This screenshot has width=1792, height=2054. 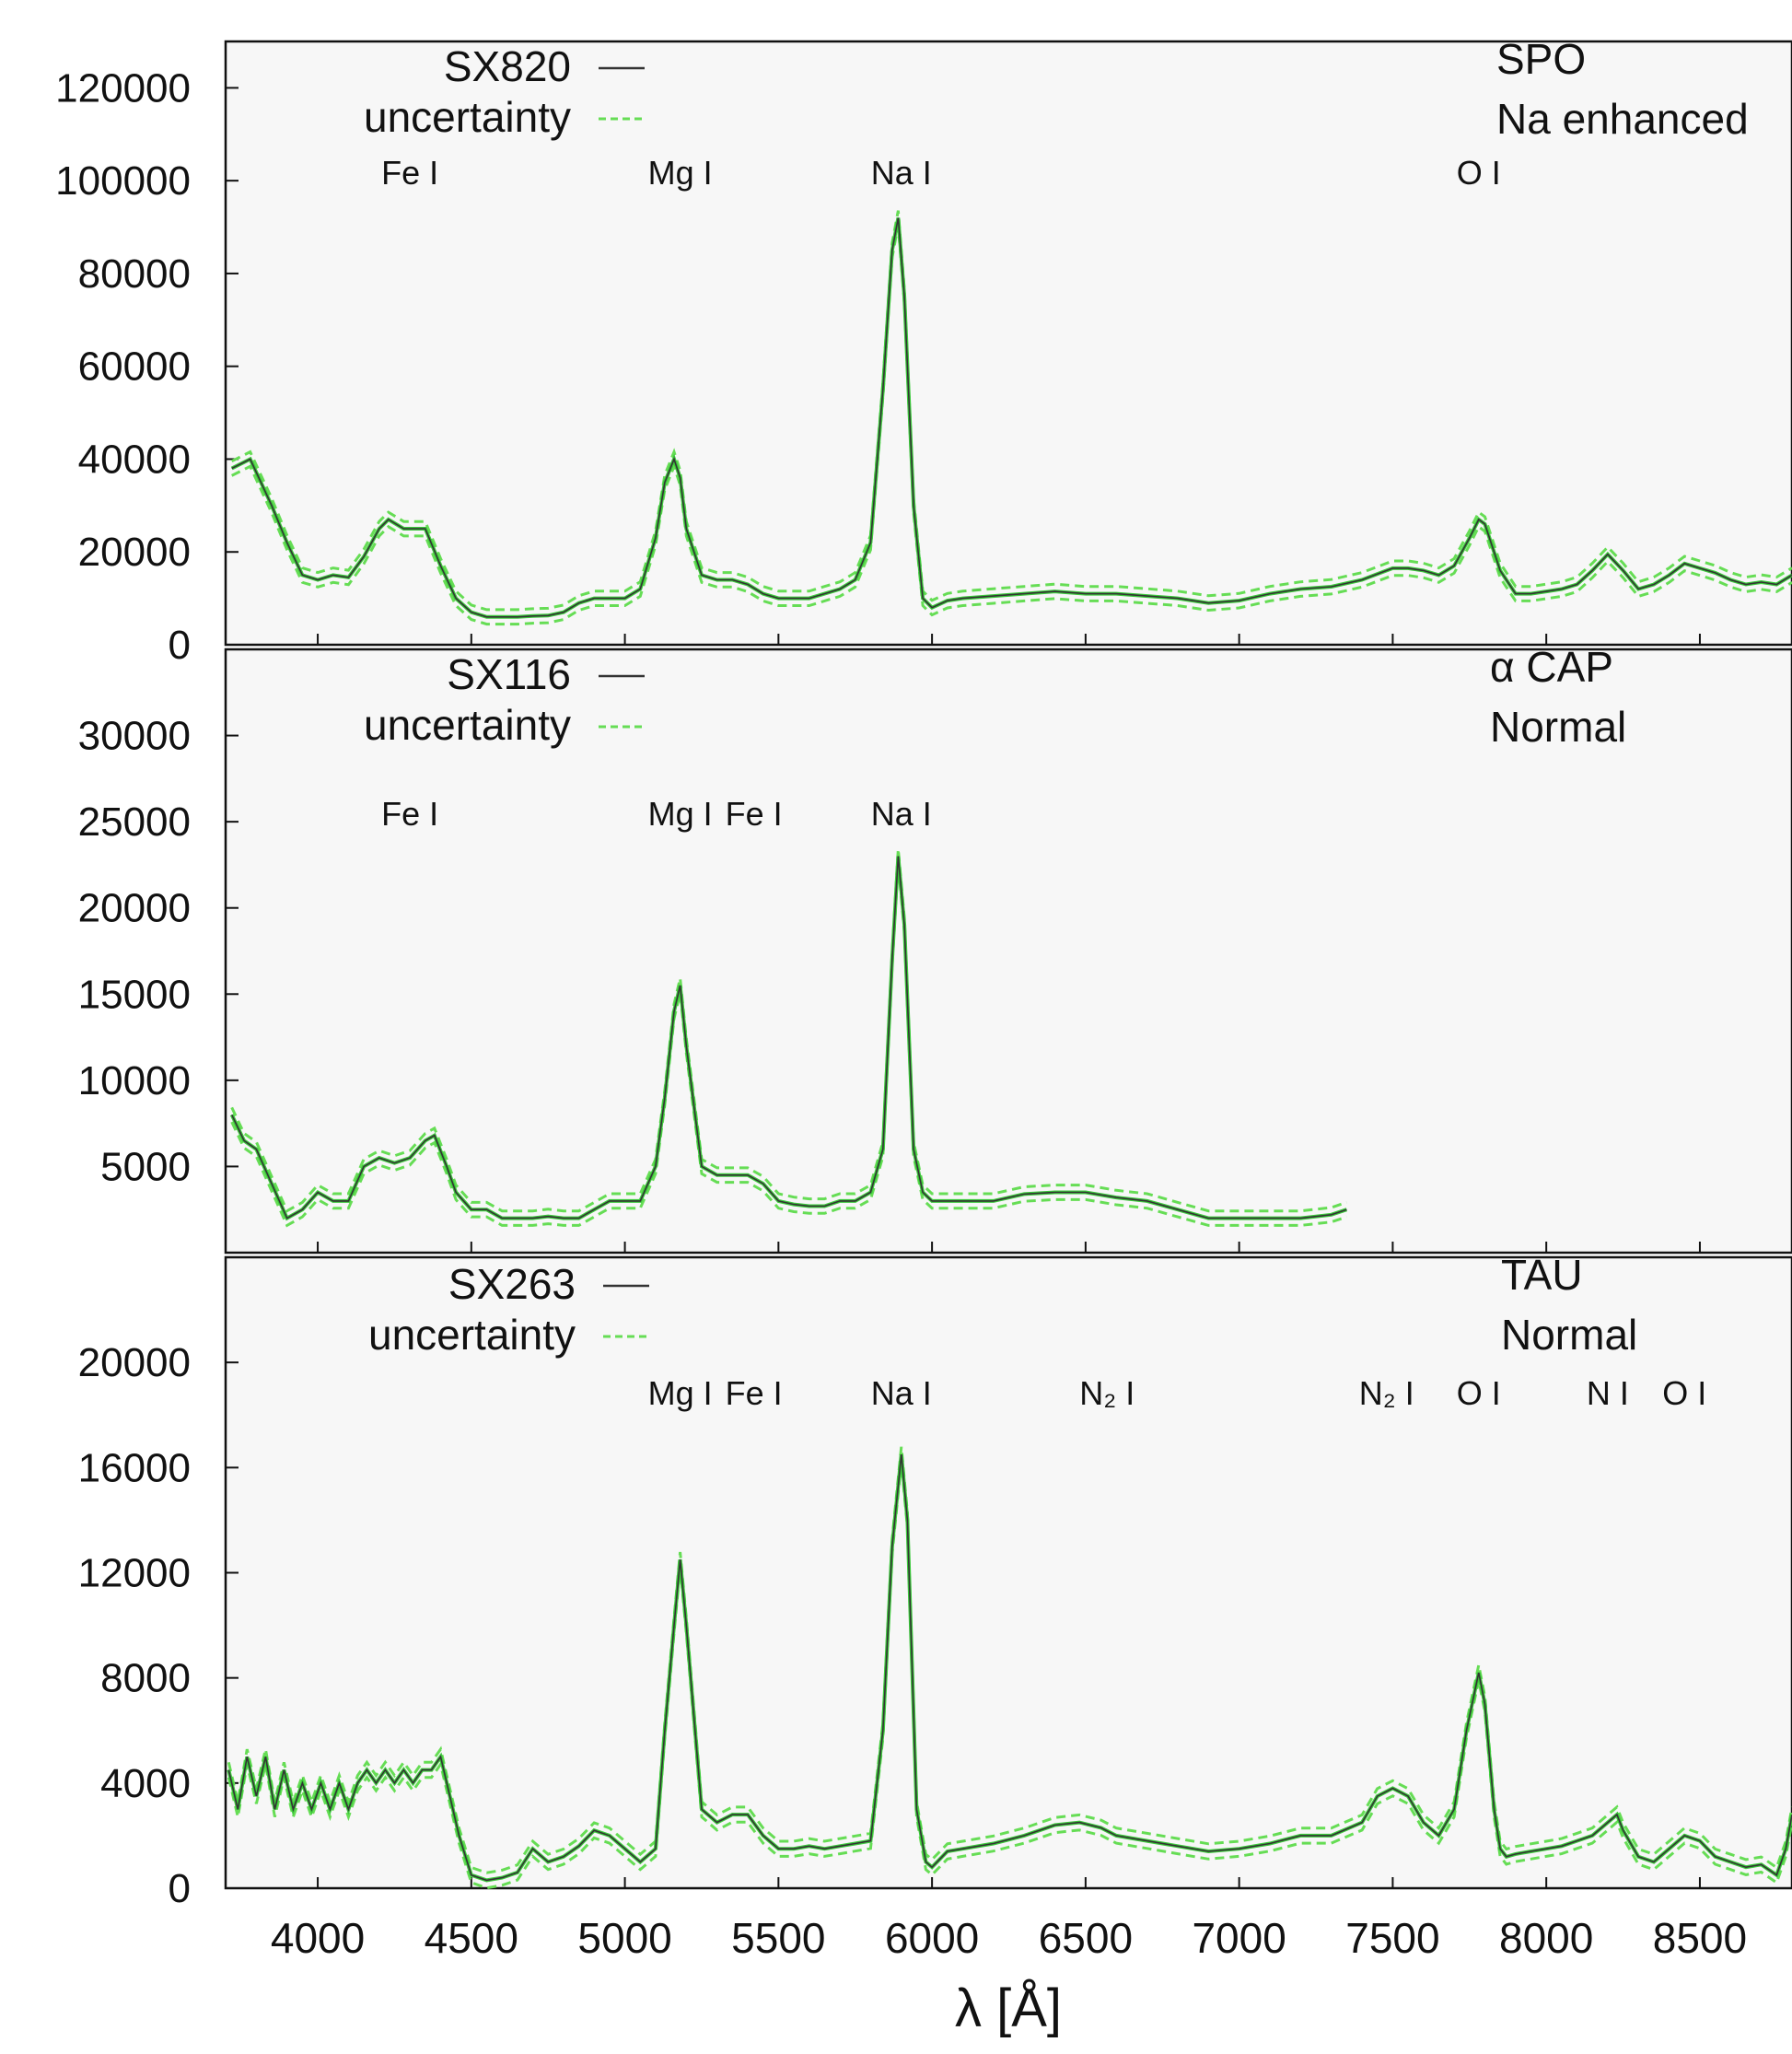 What do you see at coordinates (788, 1038) in the screenshot?
I see `series-core-line` at bounding box center [788, 1038].